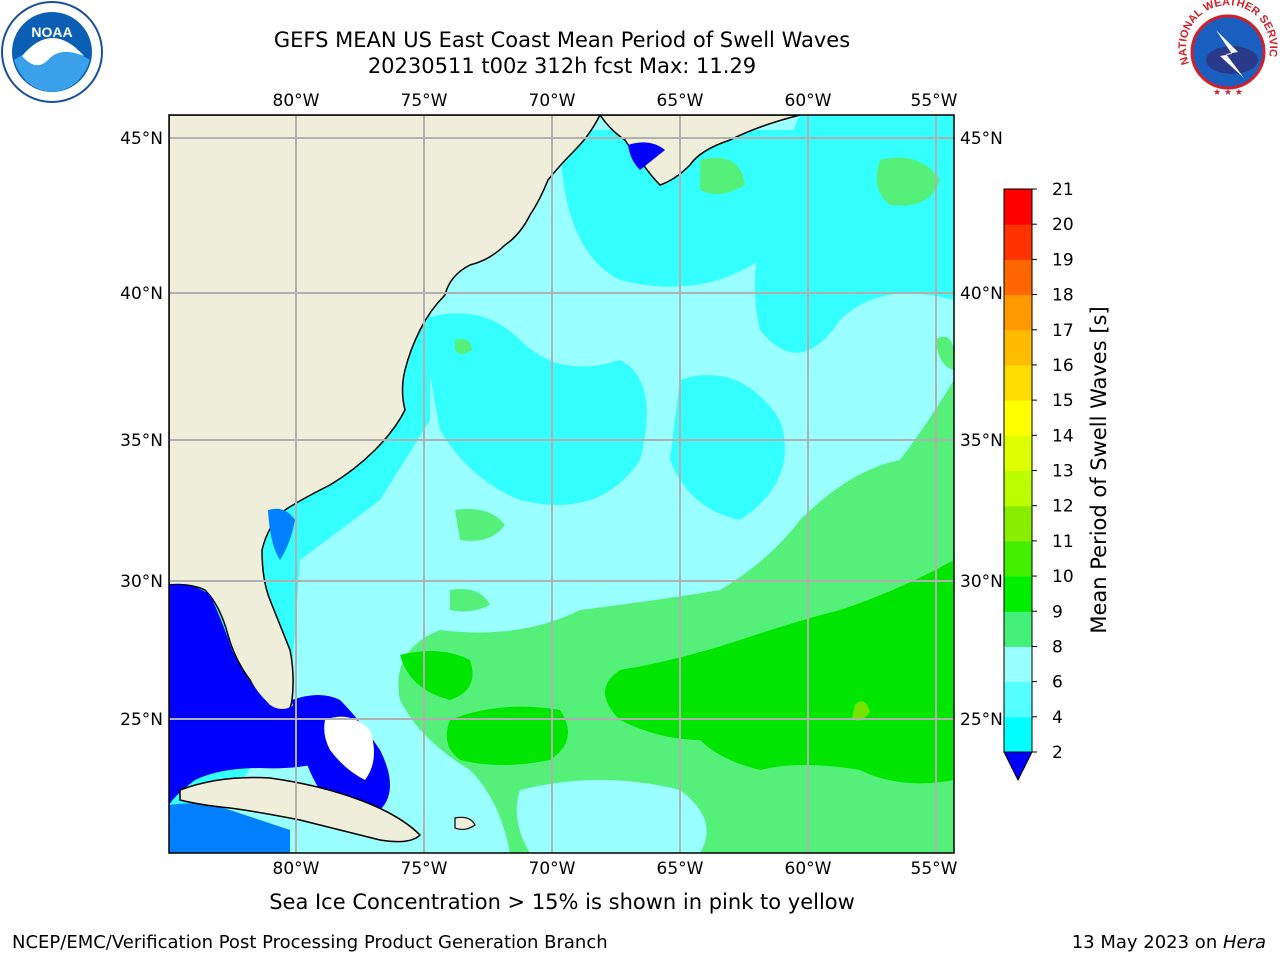 The width and height of the screenshot is (1280, 960). I want to click on ocean-light-patch-south, so click(611, 816).